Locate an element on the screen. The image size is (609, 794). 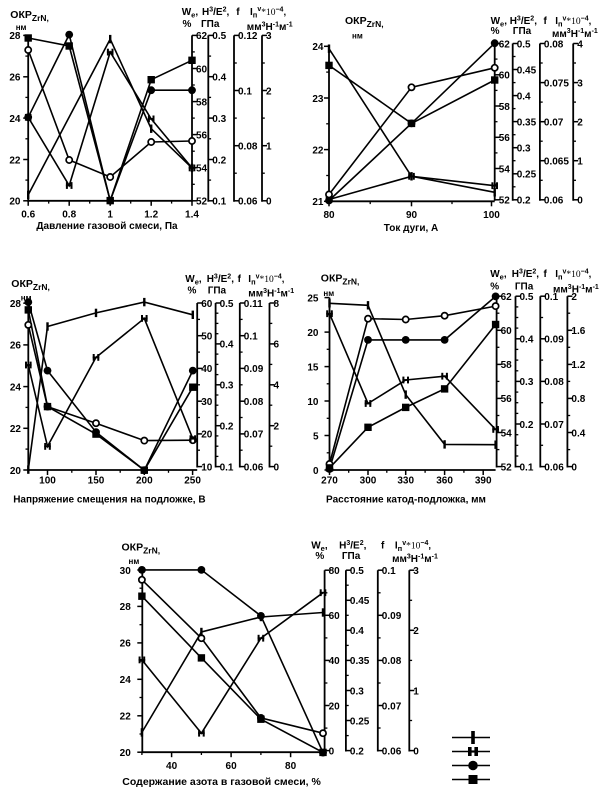
svg-text: 360 is located at coordinates (444, 481).